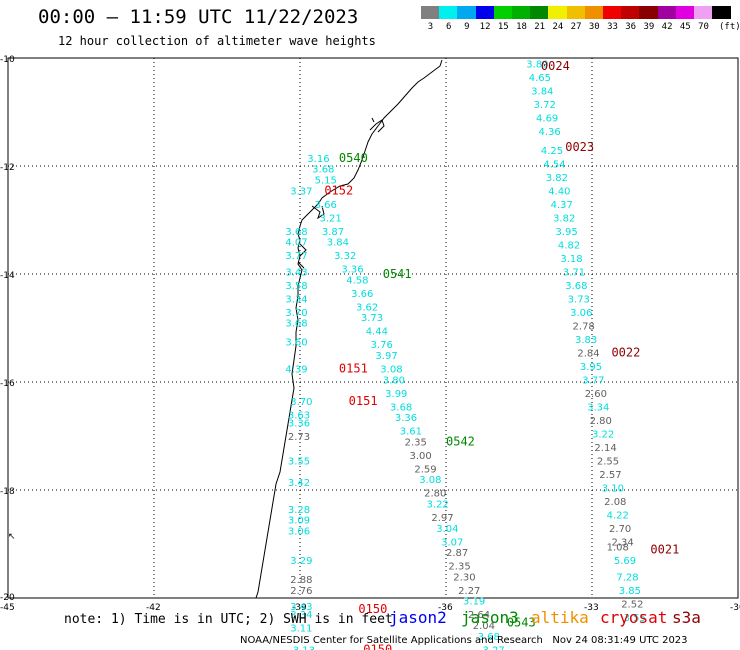 The image size is (740, 650). I want to click on wave-height-value: 2.34, so click(622, 542).